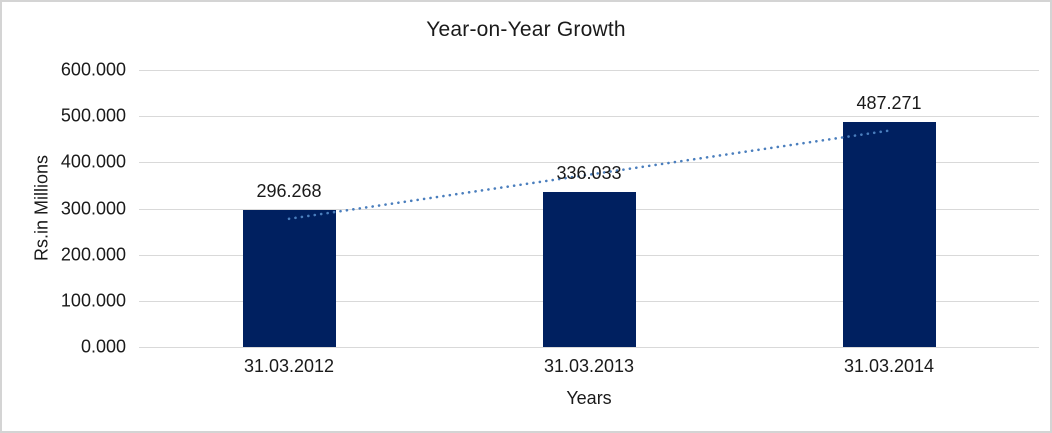 This screenshot has width=1052, height=433. Describe the element at coordinates (93, 300) in the screenshot. I see `y-tick-label: 100.000` at that location.